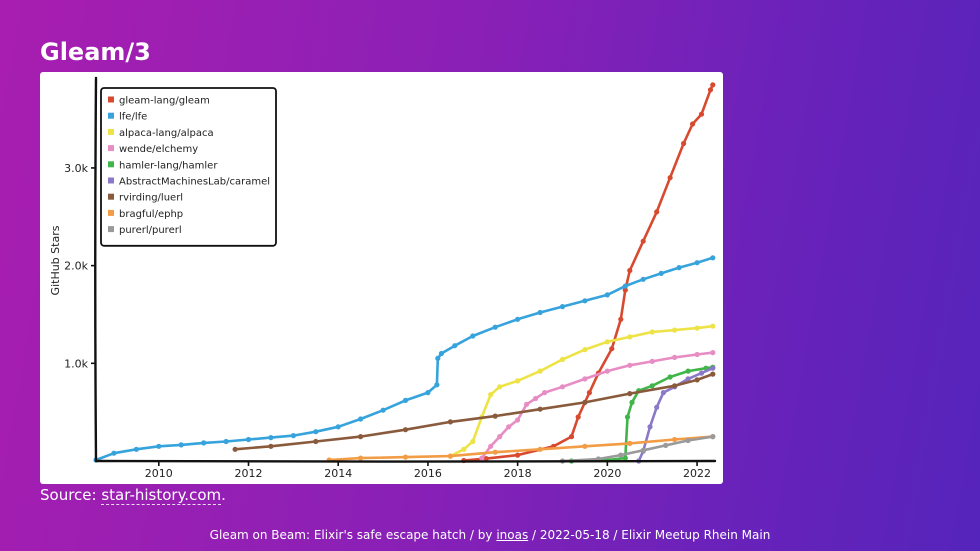 This screenshot has width=980, height=551. Describe the element at coordinates (223, 495) in the screenshot. I see `source-suffix: .` at that location.